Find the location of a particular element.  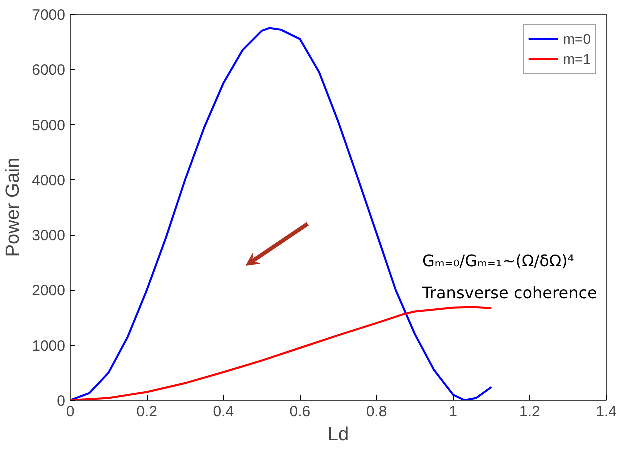

legend-label: m=1 is located at coordinates (577, 59).